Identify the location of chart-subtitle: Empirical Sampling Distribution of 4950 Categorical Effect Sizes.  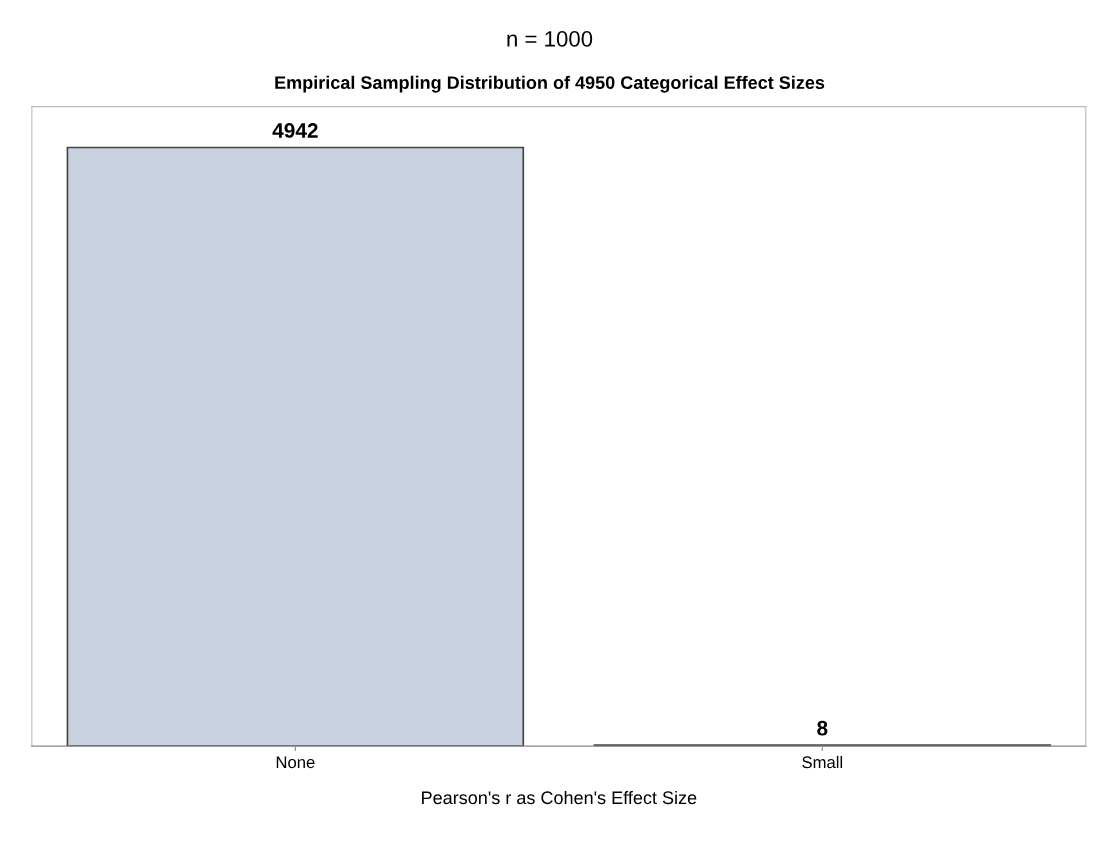
(550, 84).